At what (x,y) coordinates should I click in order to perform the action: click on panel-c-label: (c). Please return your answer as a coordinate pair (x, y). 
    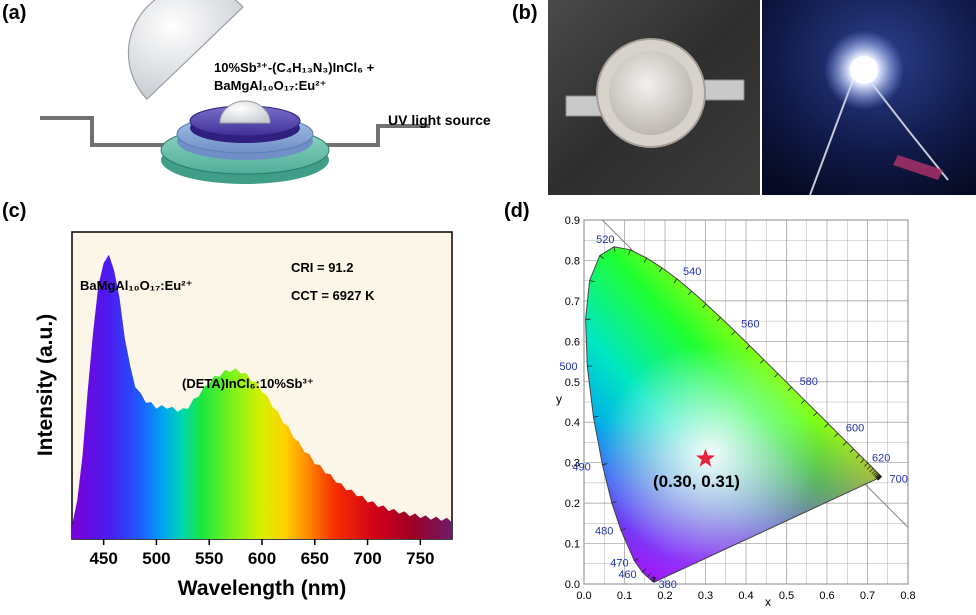
    Looking at the image, I should click on (14, 211).